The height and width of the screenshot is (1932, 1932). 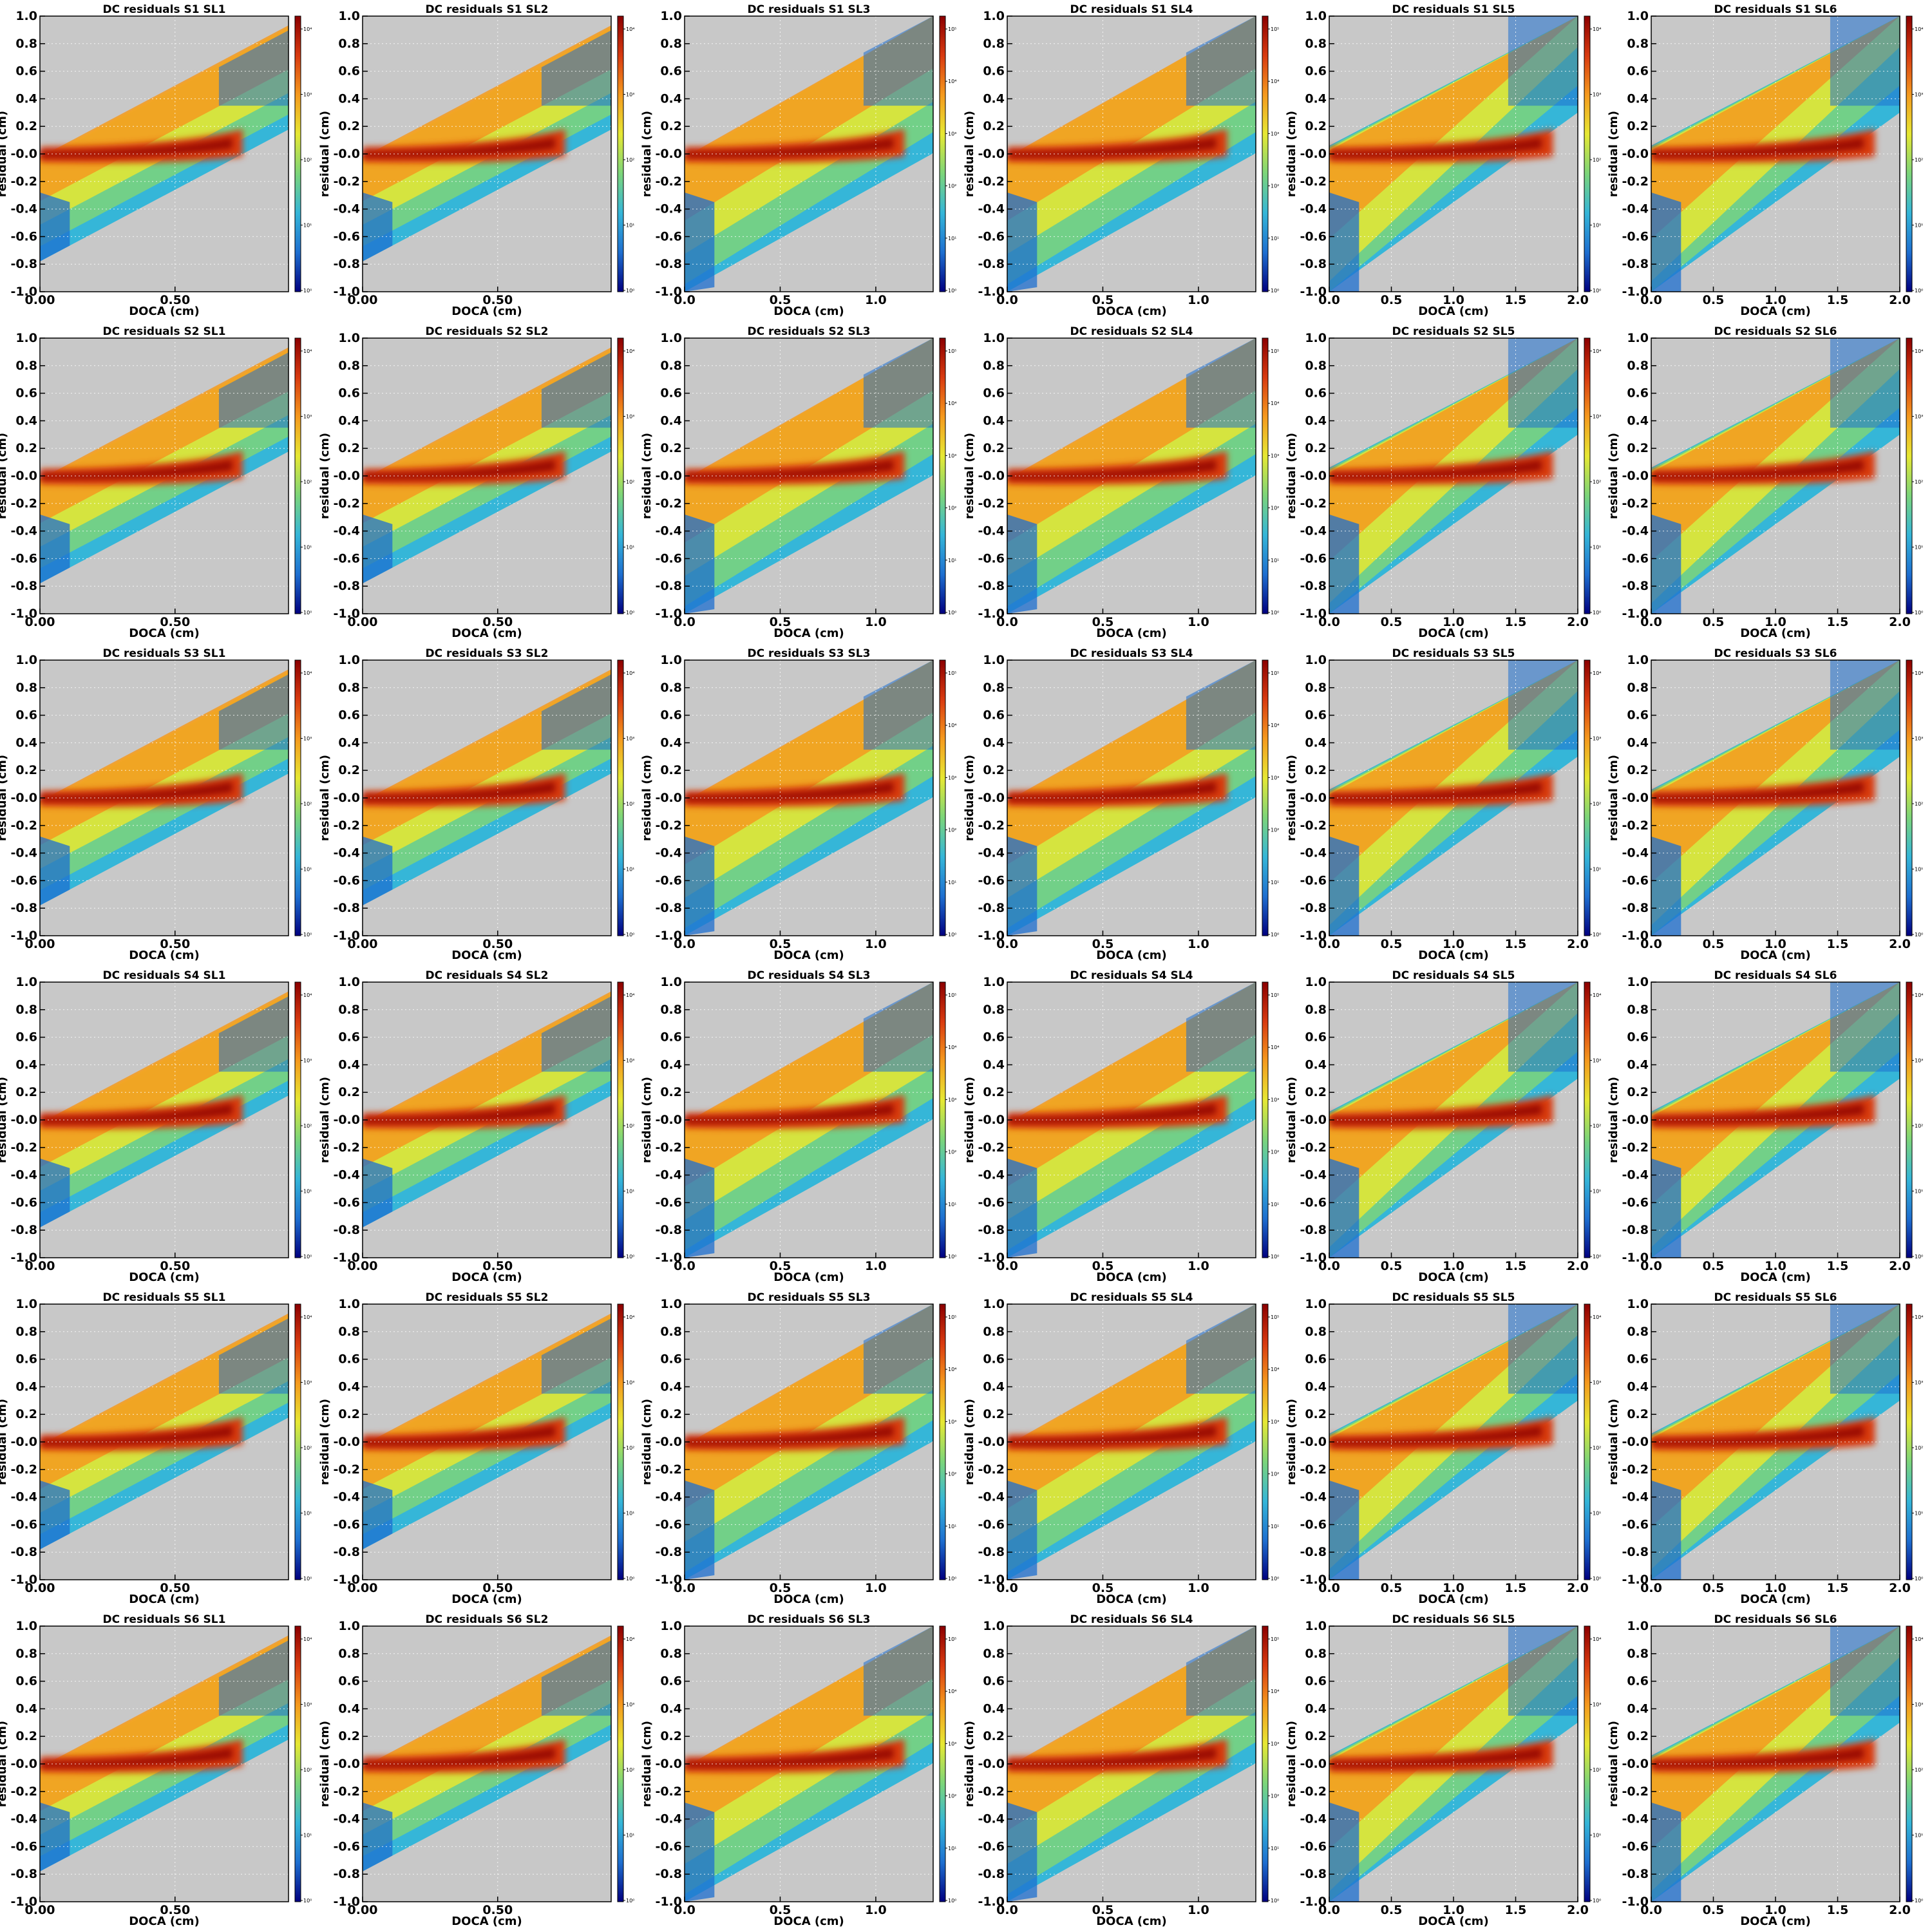 I want to click on y-axis-label: residual (cm), so click(x=1613, y=154).